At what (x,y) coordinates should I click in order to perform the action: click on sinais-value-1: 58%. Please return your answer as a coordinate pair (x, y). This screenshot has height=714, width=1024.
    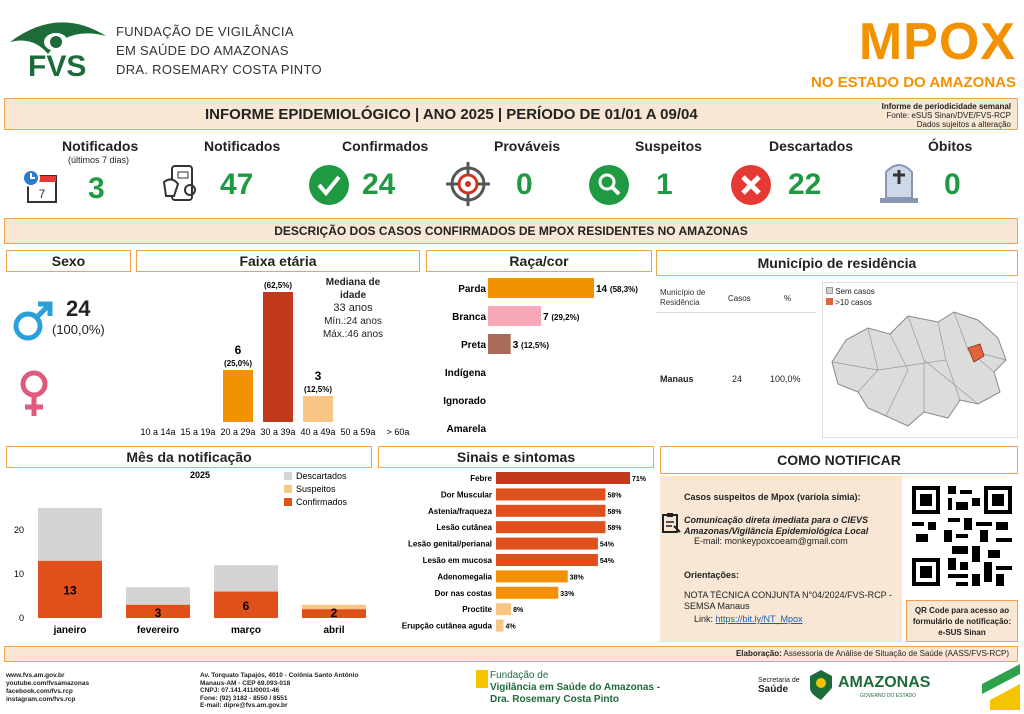
    Looking at the image, I should click on (614, 495).